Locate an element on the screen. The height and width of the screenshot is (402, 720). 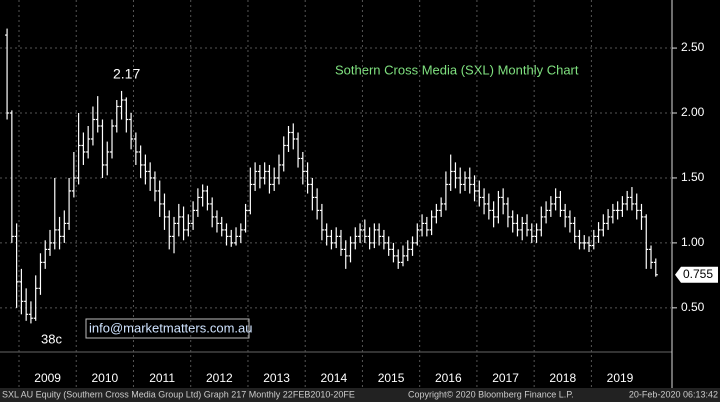
x-tick-label: 2018 is located at coordinates (562, 378).